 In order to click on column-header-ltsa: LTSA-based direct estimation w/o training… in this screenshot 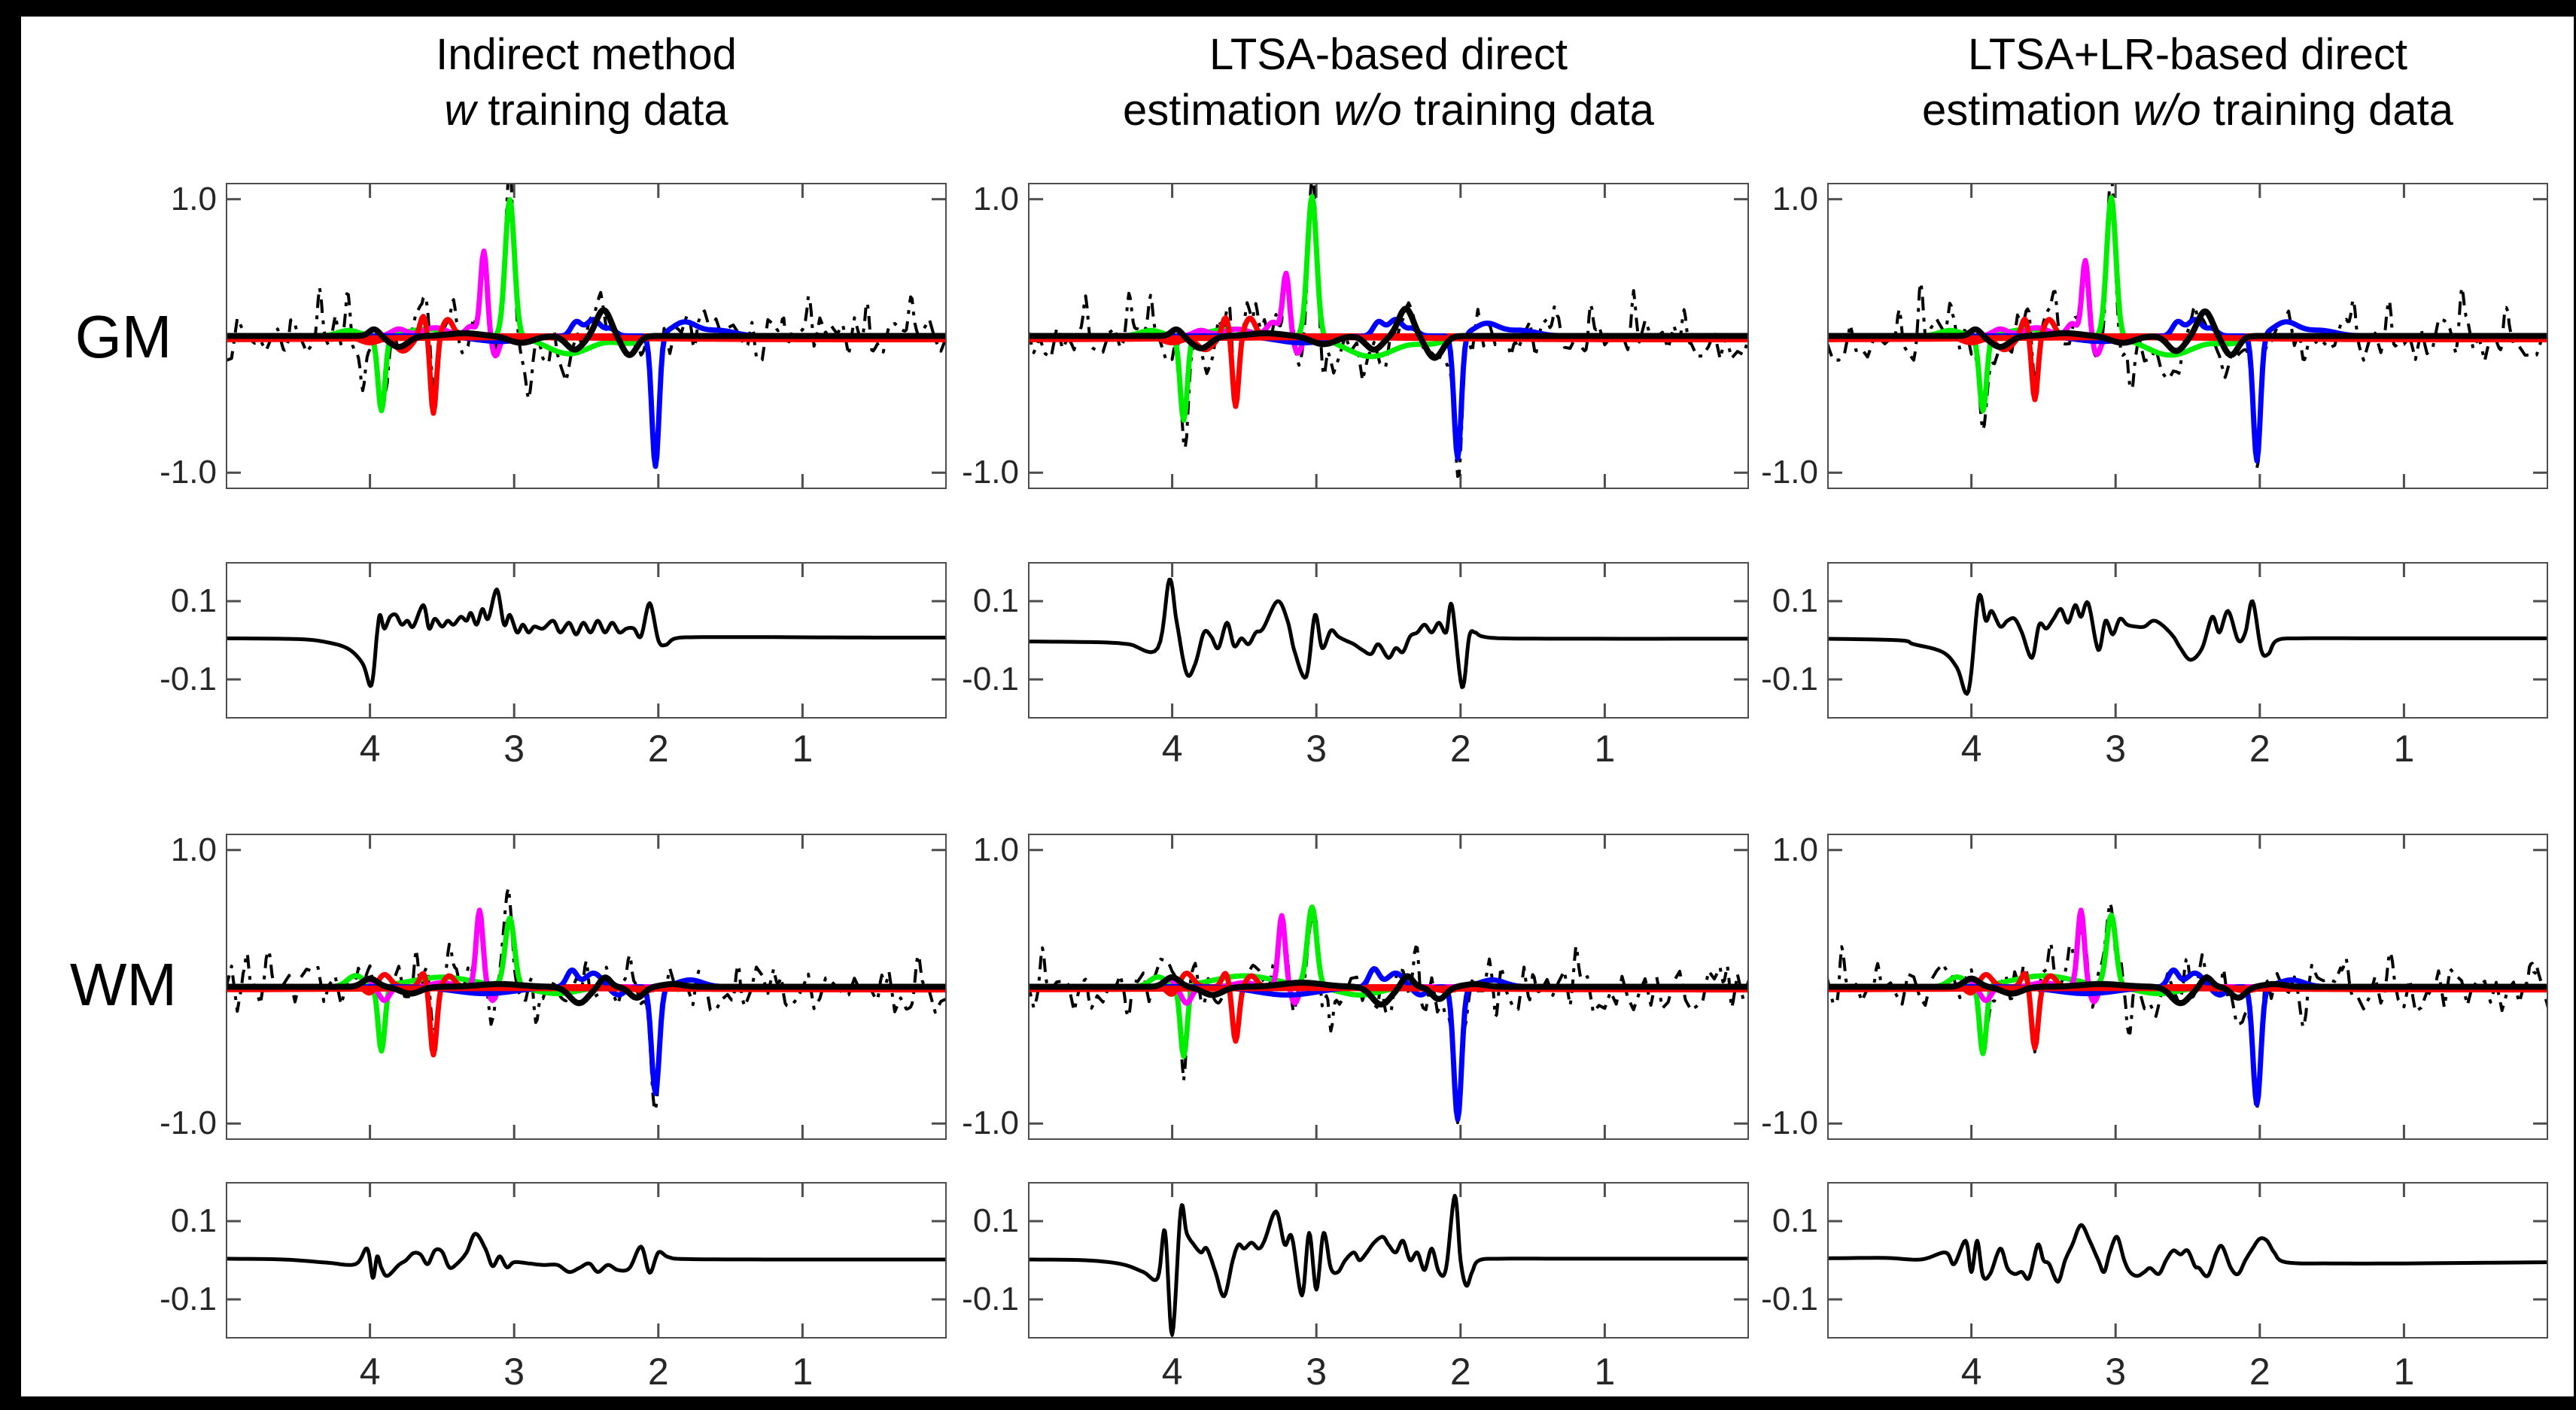, I will do `click(1388, 82)`.